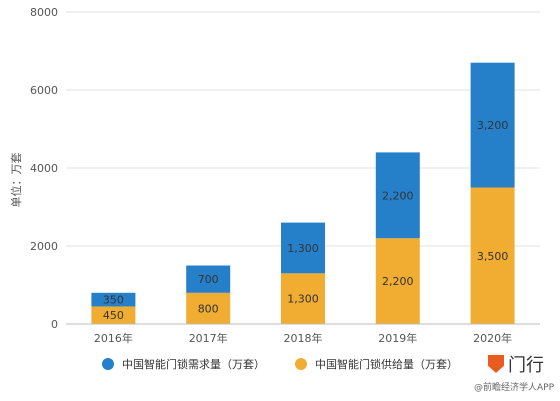  Describe the element at coordinates (108, 364) in the screenshot. I see `legend-swatch-demand` at that location.